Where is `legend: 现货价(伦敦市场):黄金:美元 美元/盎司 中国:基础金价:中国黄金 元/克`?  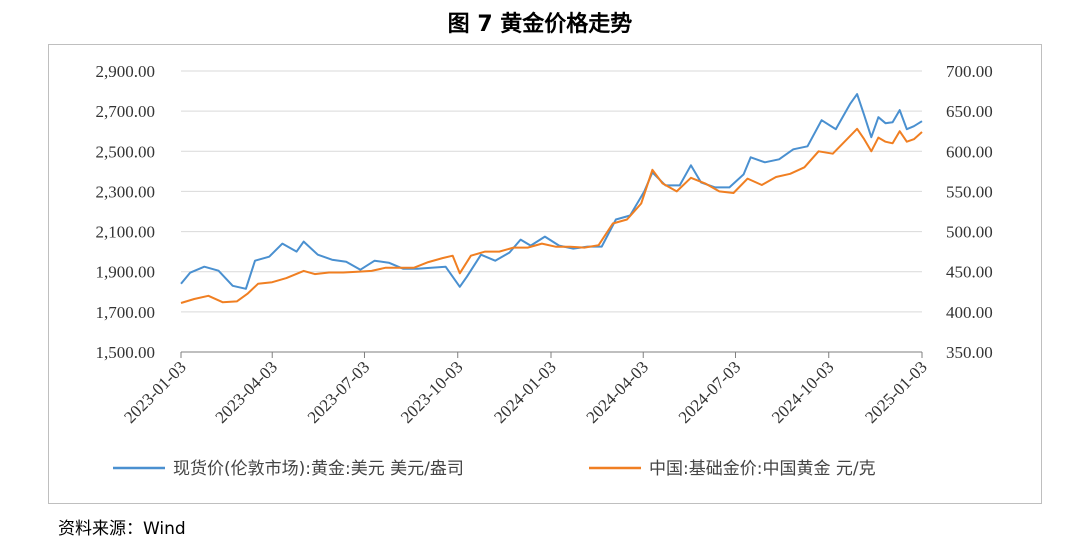
legend: 现货价(伦敦市场):黄金:美元 美元/盎司 中国:基础金价:中国黄金 元/克 is located at coordinates (494, 469).